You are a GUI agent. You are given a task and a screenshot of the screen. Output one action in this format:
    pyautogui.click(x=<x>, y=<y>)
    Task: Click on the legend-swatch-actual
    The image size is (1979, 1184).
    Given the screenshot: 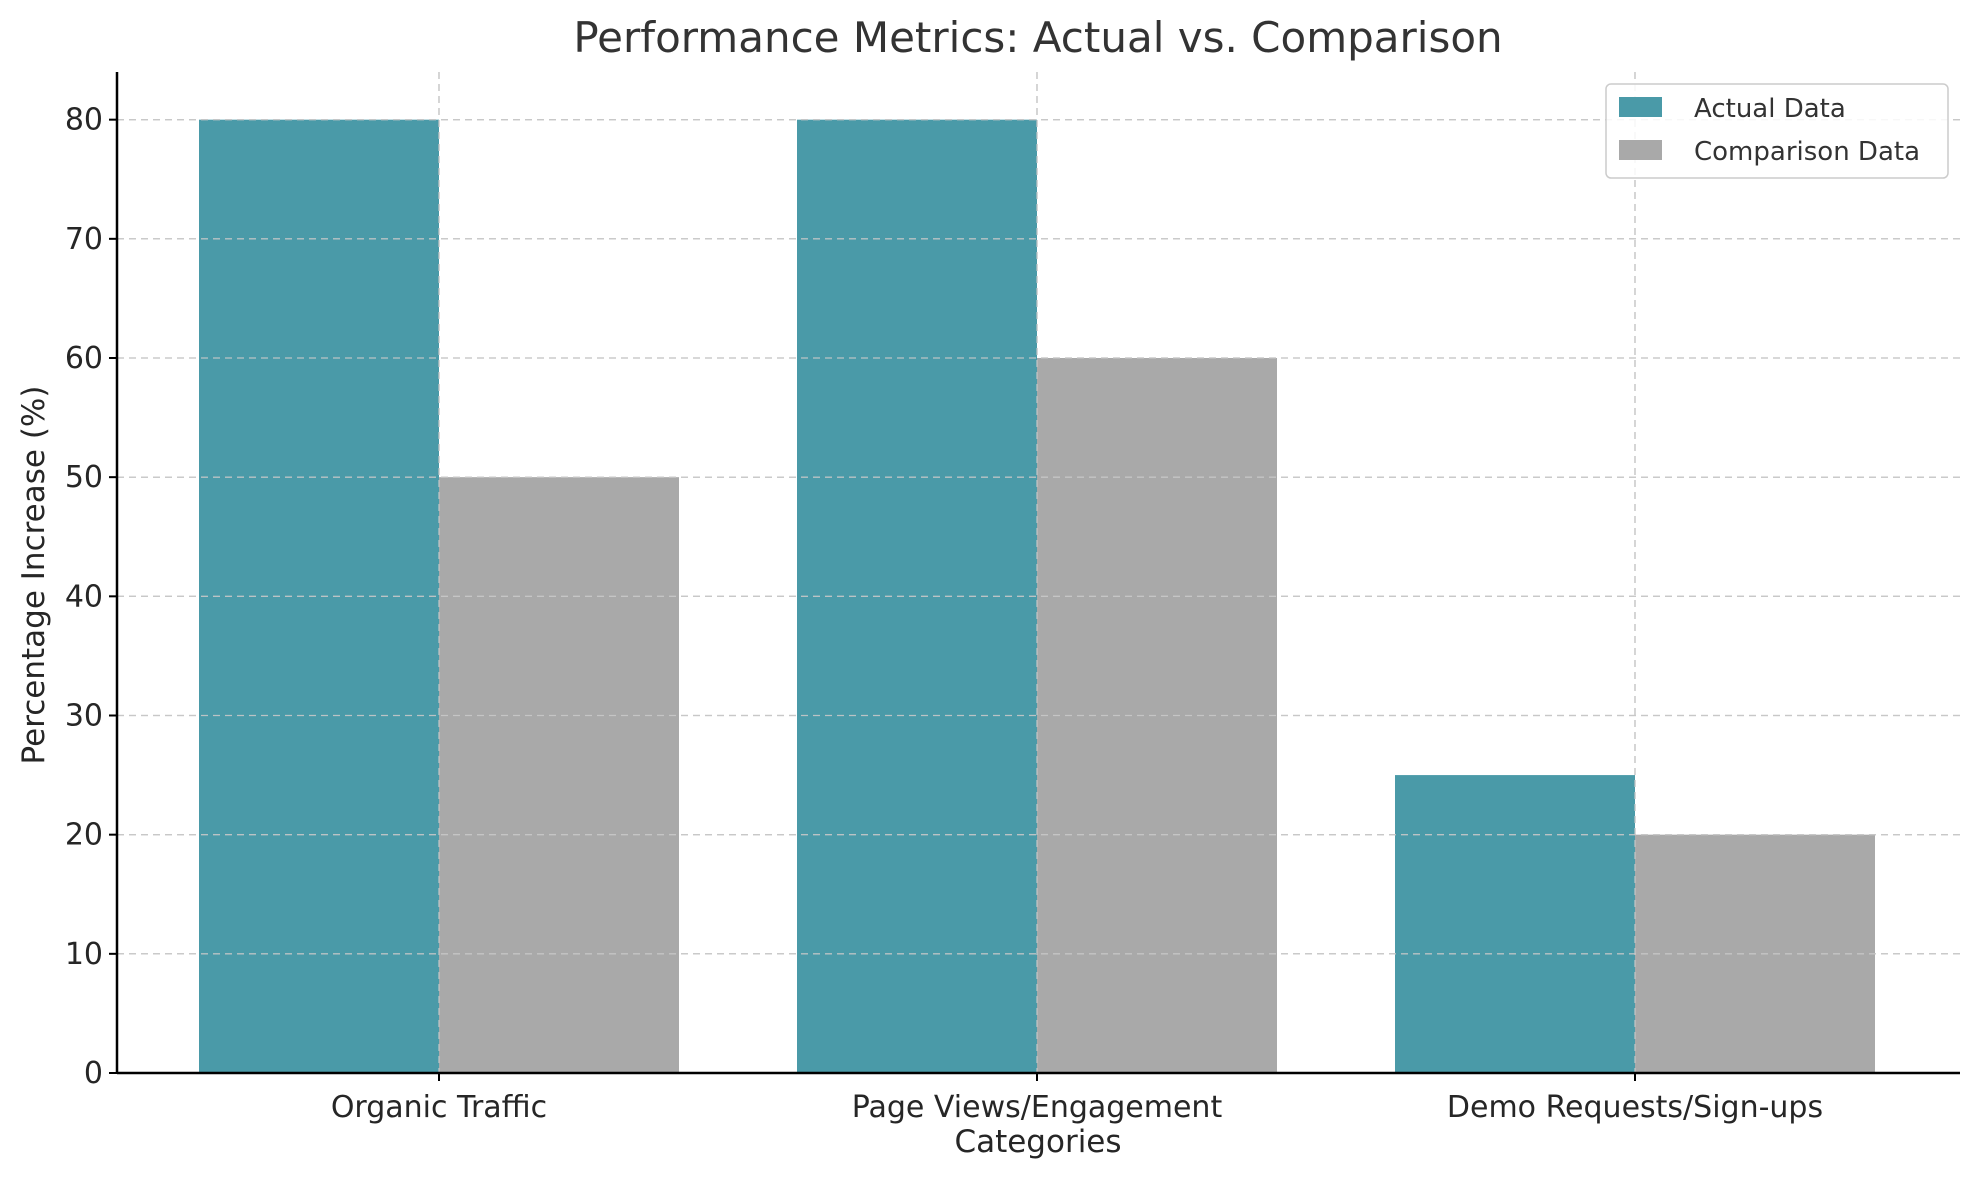 What is the action you would take?
    pyautogui.click(x=1640, y=107)
    